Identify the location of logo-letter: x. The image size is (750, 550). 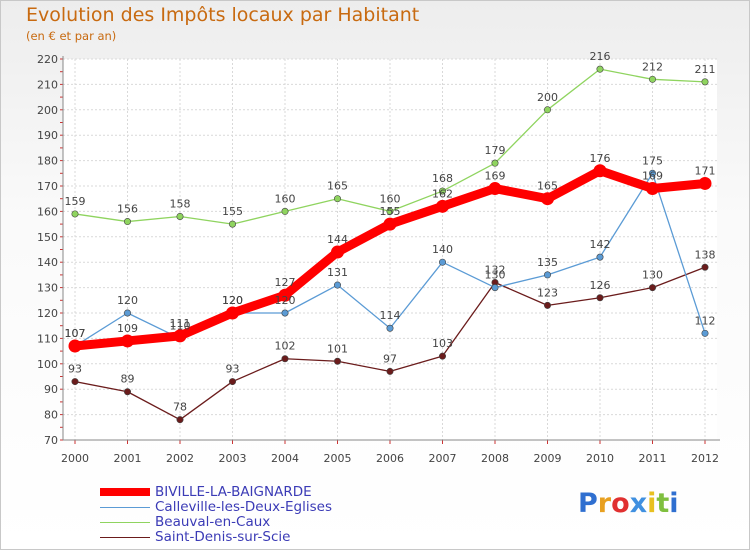
(638, 503).